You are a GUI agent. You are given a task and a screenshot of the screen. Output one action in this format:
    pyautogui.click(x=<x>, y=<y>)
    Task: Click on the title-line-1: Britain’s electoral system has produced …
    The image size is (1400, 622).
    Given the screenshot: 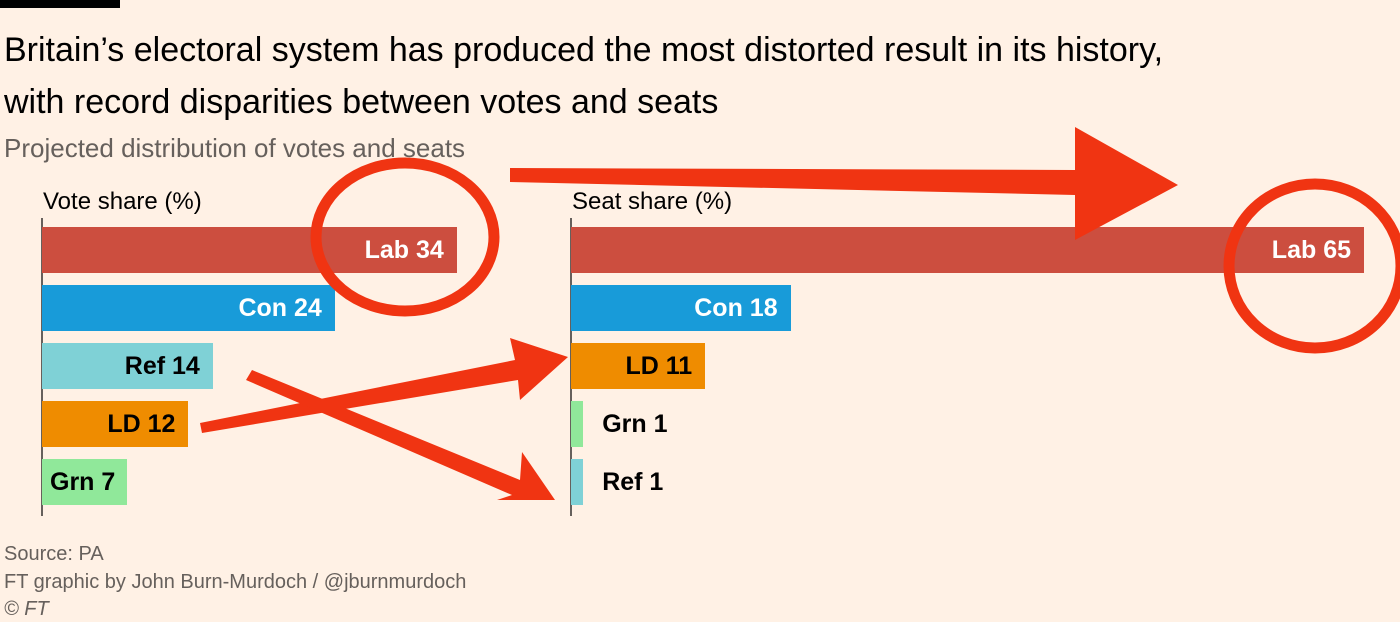 What is the action you would take?
    pyautogui.click(x=584, y=50)
    